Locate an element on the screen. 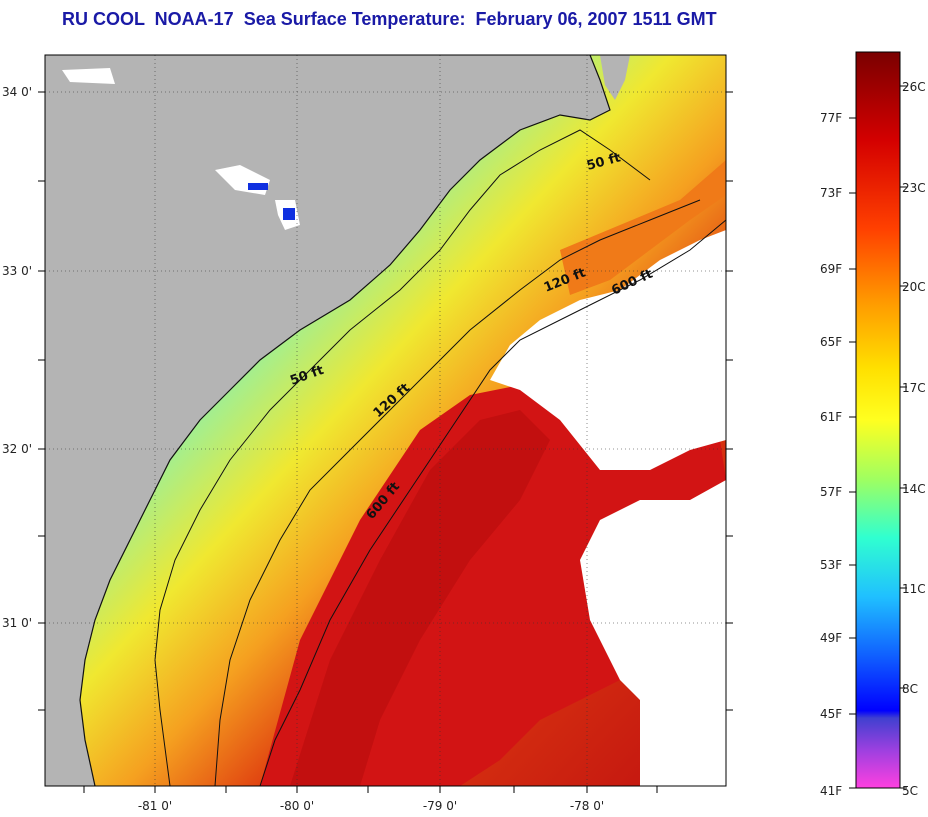 The height and width of the screenshot is (817, 928). cloud-mask-region is located at coordinates (608, 350).